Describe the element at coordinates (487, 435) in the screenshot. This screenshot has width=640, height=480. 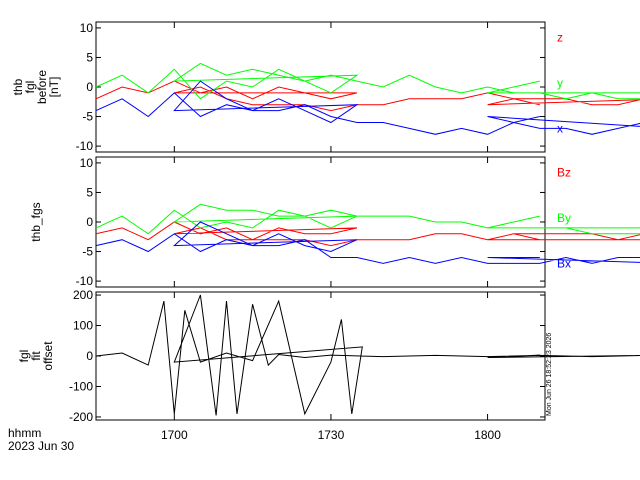
I see `x-tick-label: 1800` at that location.